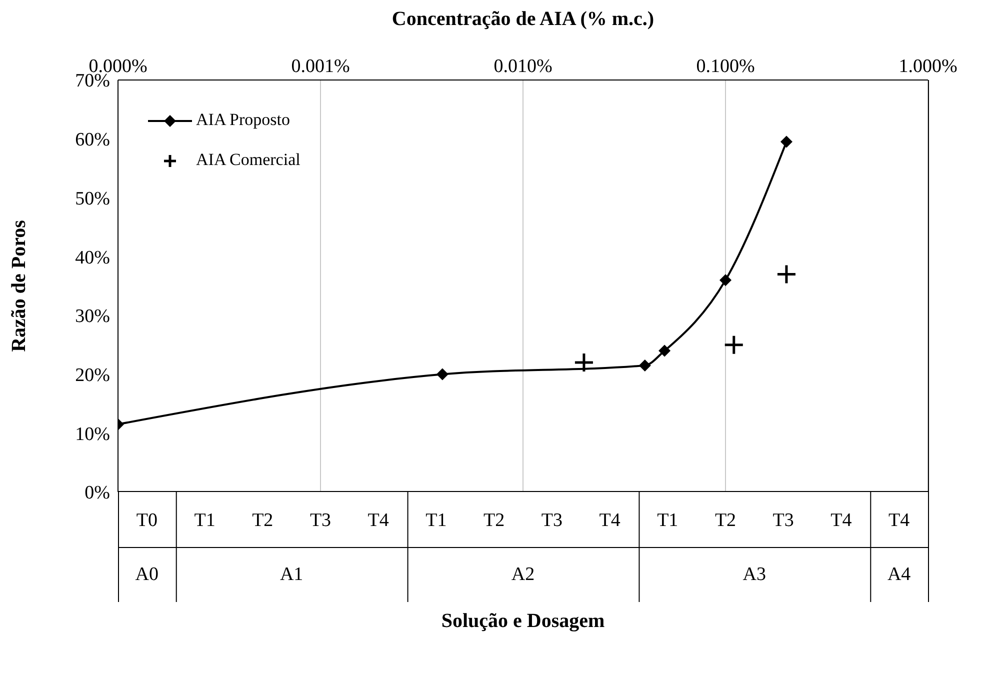 The height and width of the screenshot is (675, 1000). What do you see at coordinates (19, 286) in the screenshot?
I see `y-axis-title: Razão de Poros` at bounding box center [19, 286].